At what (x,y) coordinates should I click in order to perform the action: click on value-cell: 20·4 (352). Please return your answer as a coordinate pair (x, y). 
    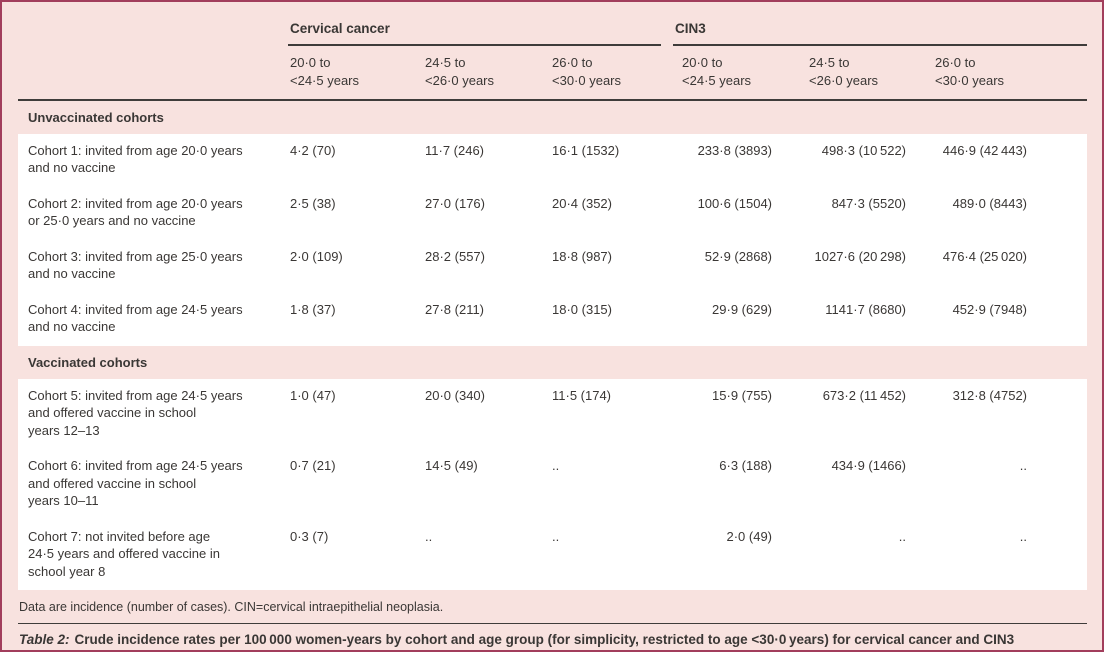
    Looking at the image, I should click on (582, 203).